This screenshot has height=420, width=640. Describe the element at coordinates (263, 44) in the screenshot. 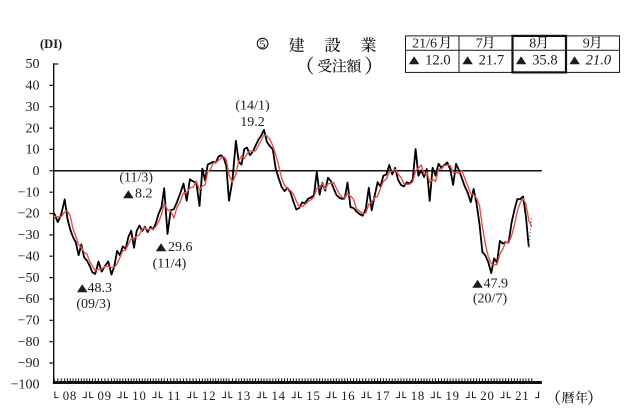

I see `svg-text: 5` at that location.